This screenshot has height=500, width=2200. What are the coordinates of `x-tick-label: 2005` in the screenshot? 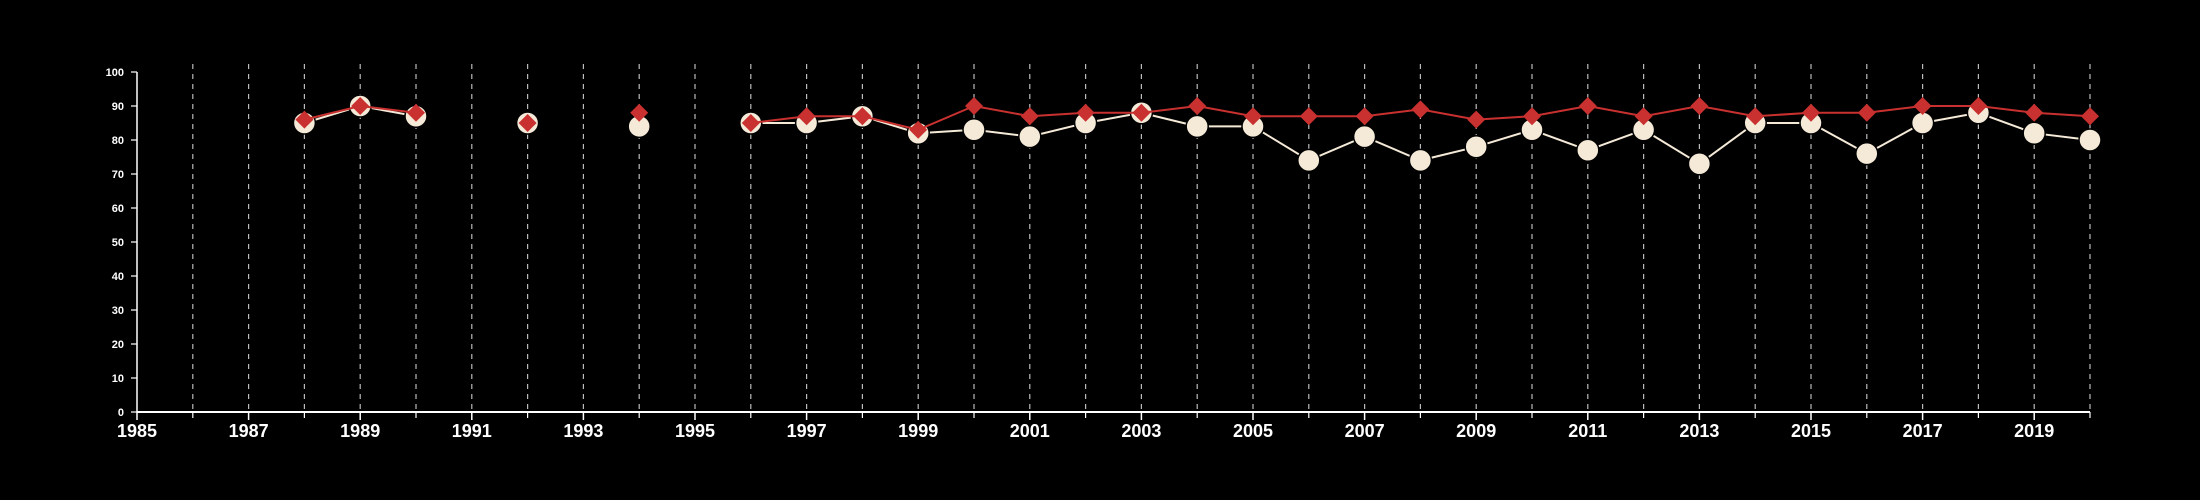 It's located at (1253, 431).